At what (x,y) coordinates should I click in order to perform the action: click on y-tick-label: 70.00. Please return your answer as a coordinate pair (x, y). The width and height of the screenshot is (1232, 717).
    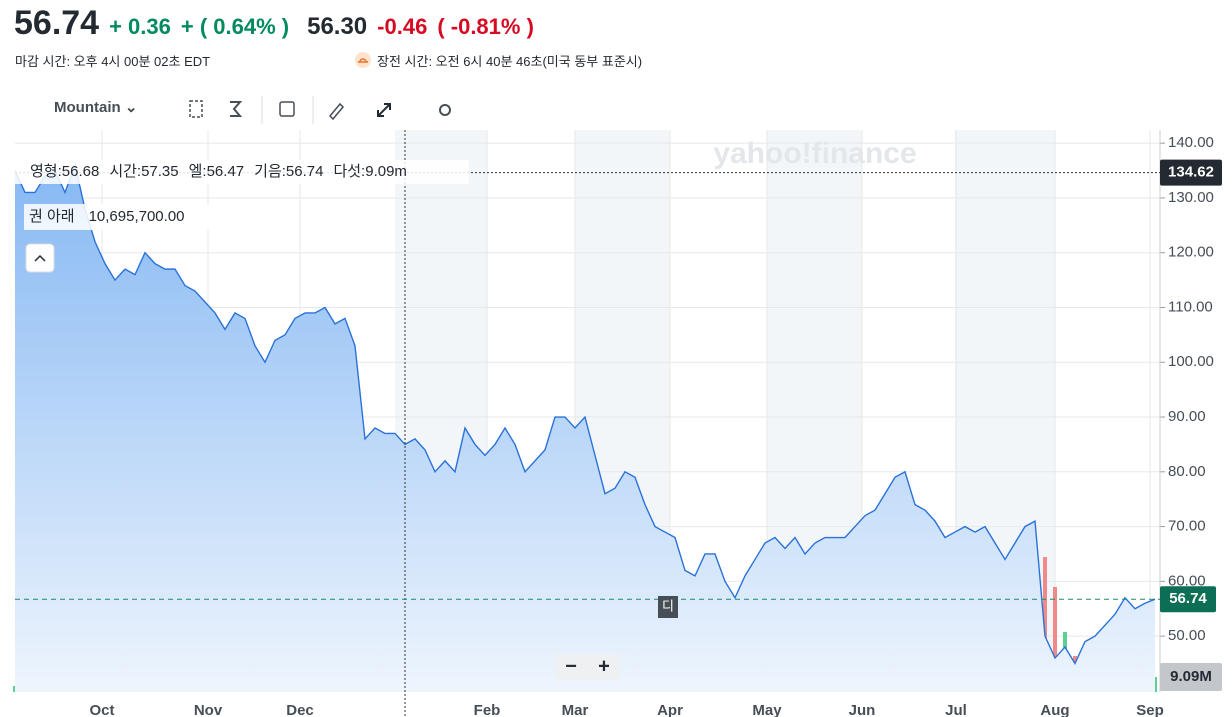
    Looking at the image, I should click on (1187, 526).